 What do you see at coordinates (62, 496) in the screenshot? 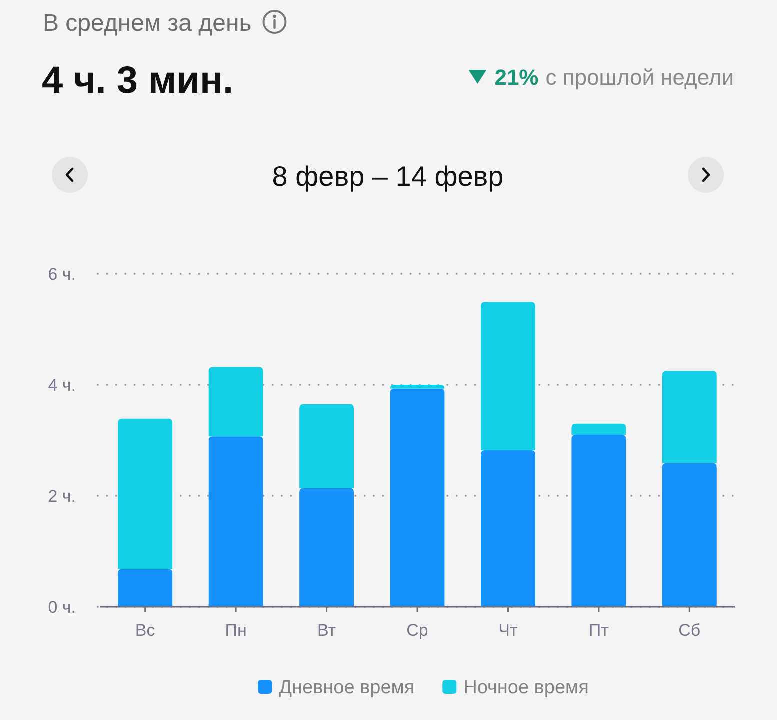
I see `y-tick-label: 2 ч.` at bounding box center [62, 496].